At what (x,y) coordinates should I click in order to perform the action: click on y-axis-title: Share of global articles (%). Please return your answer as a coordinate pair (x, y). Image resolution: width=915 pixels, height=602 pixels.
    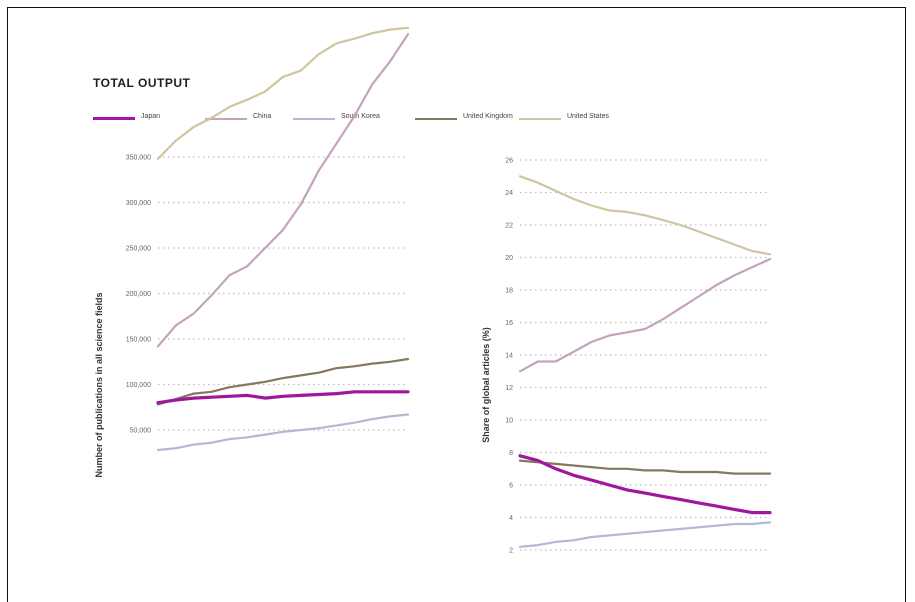
    Looking at the image, I should click on (486, 385).